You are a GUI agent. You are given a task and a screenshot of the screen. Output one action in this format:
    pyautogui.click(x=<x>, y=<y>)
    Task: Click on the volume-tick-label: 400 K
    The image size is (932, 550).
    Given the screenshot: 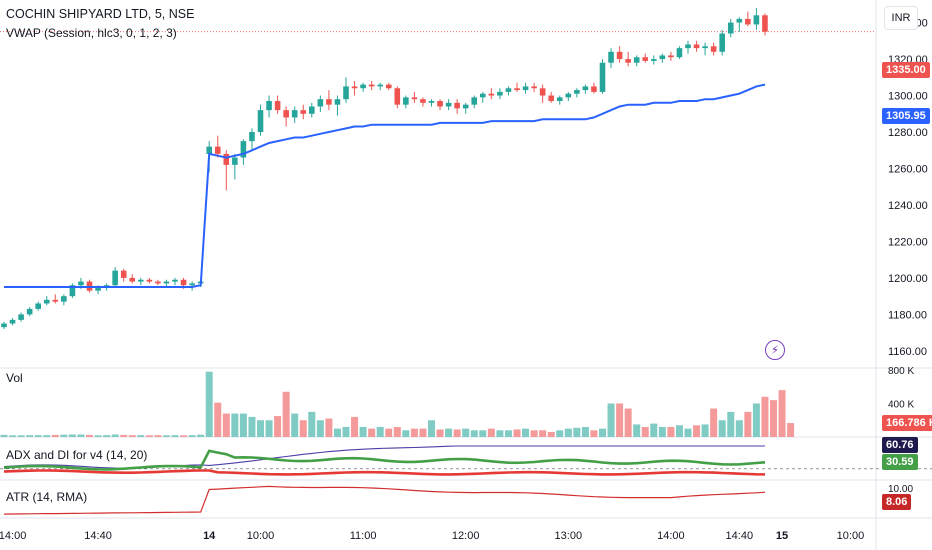 What is the action you would take?
    pyautogui.click(x=901, y=405)
    